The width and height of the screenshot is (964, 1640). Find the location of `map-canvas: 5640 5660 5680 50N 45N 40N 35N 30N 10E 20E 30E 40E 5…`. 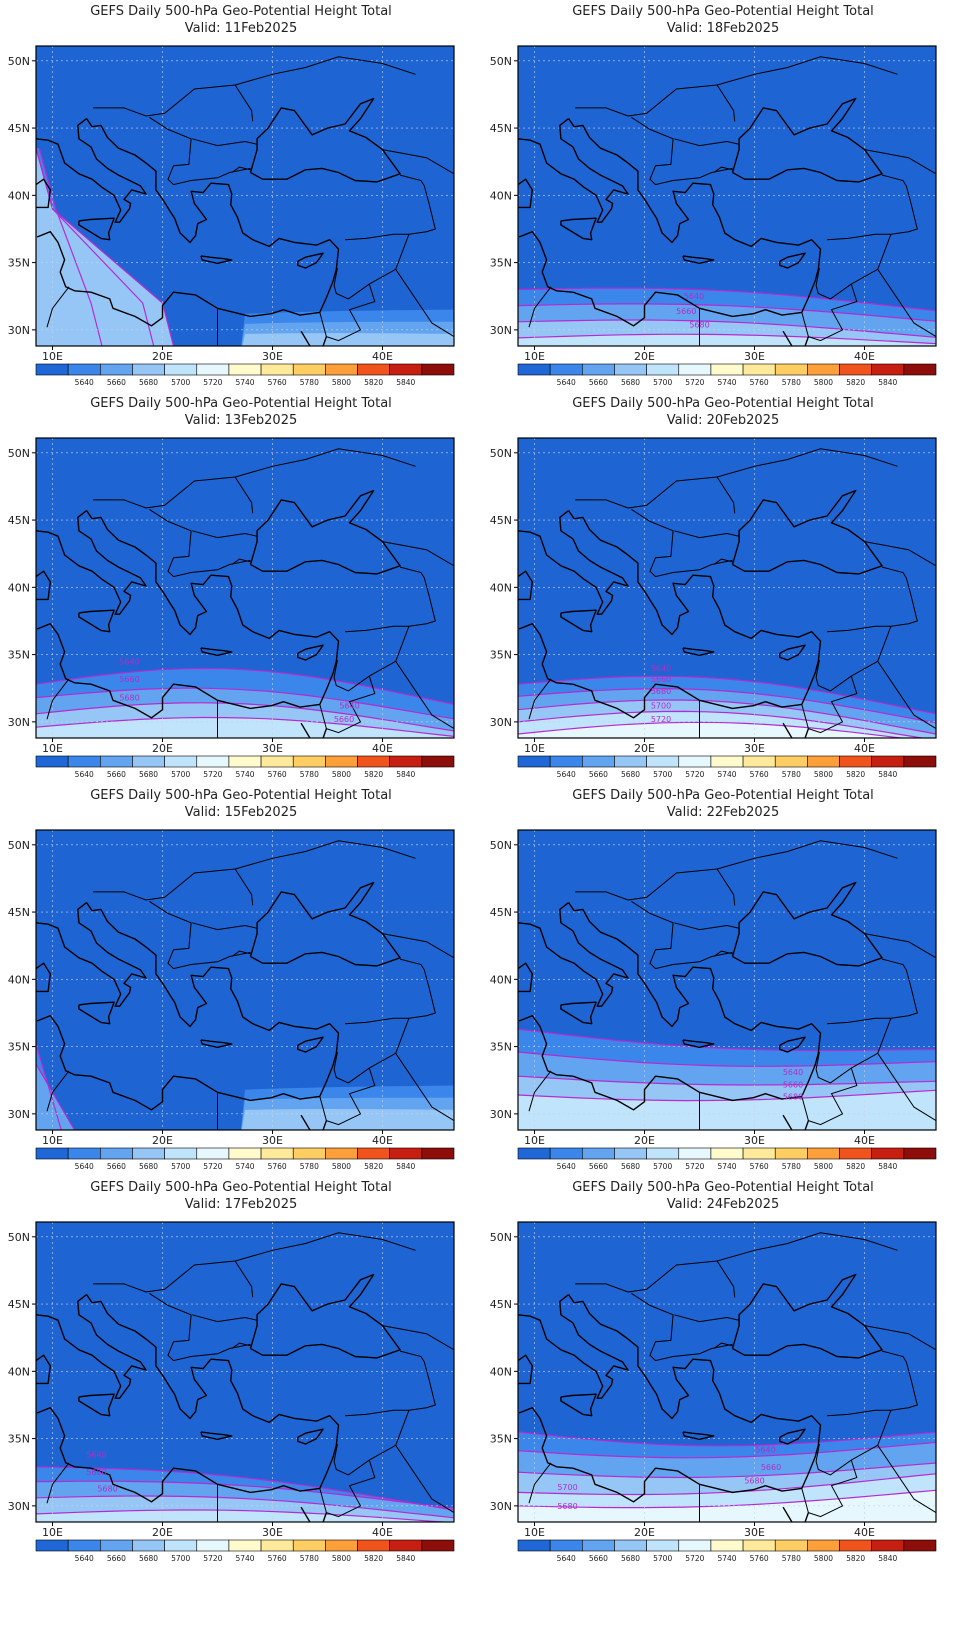

map-canvas: 5640 5660 5680 50N 45N 40N 35N 30N 10E 20E 30E 40E 5… is located at coordinates (231, 1392).